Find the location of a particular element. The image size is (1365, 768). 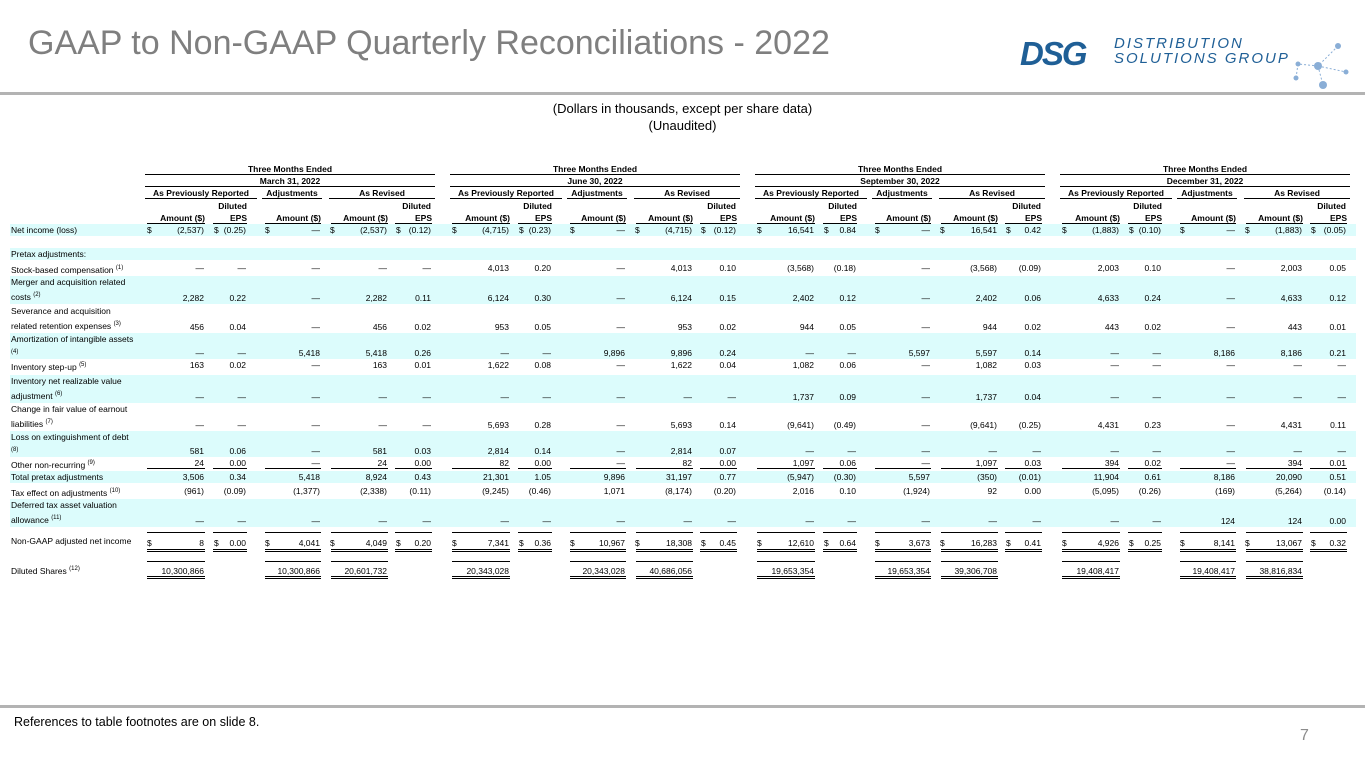

table-cell: 1.05 is located at coordinates (542, 477).